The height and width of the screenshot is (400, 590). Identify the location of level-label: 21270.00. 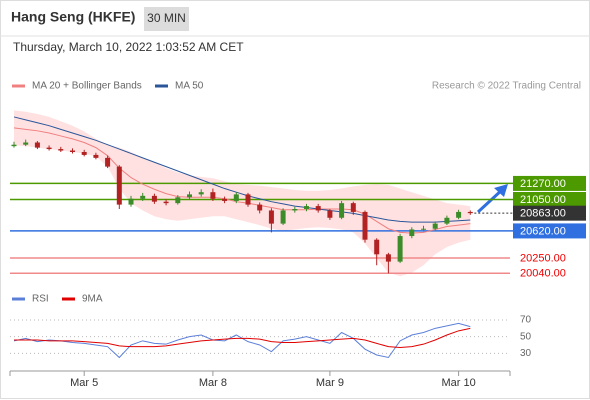
(543, 184).